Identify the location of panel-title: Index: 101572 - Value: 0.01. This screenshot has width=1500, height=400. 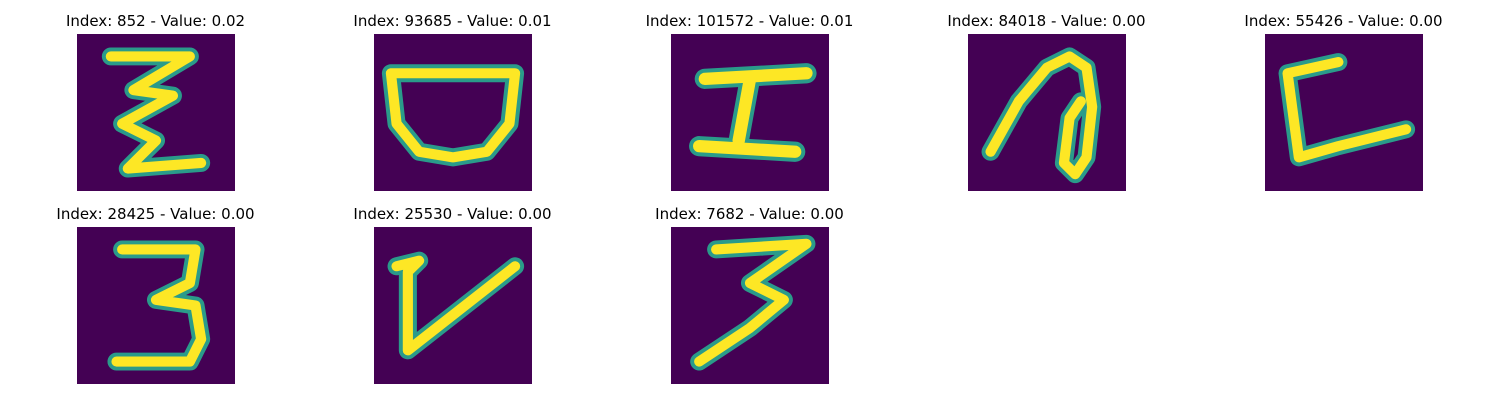
(749, 21).